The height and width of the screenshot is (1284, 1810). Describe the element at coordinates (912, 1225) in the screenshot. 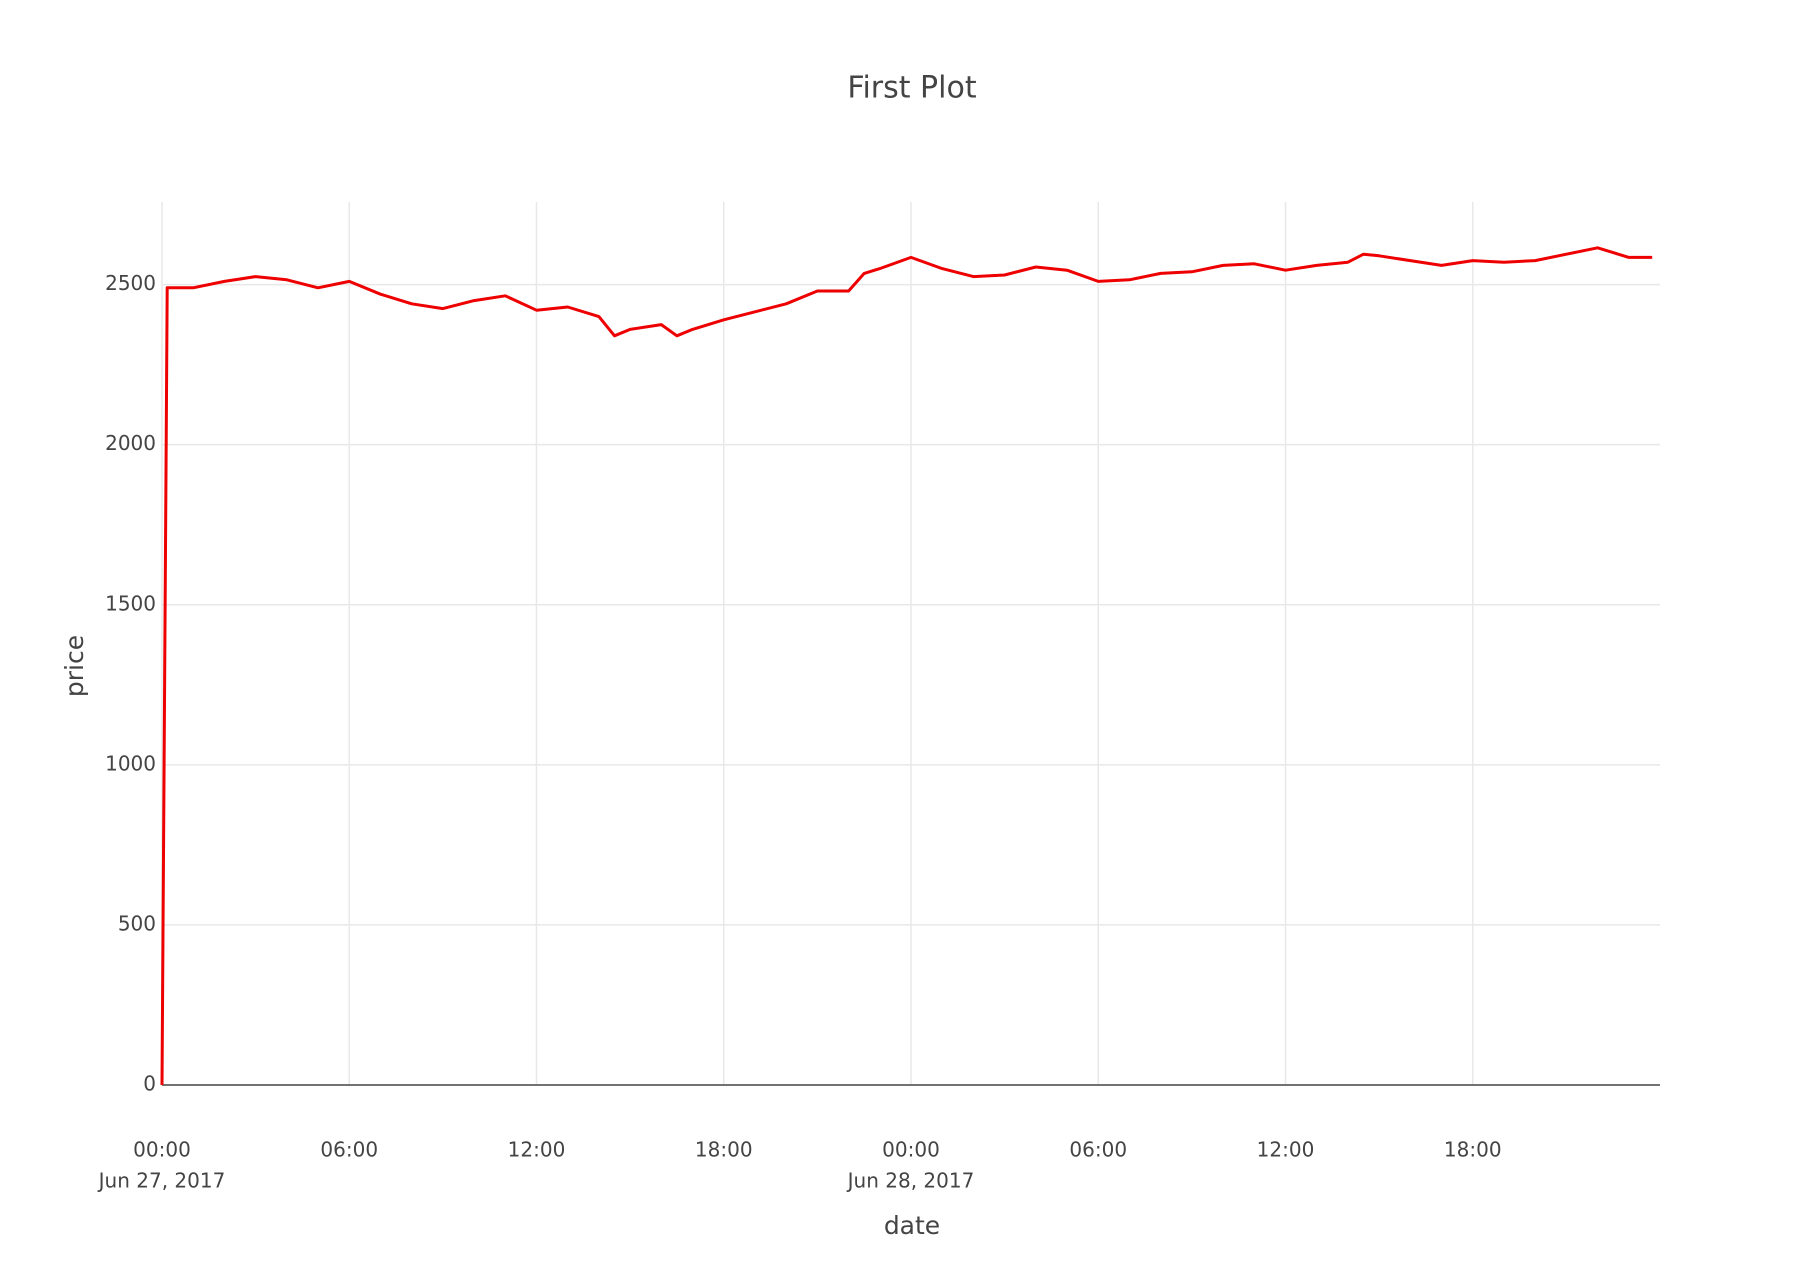

I see `x-axis-title: date` at that location.